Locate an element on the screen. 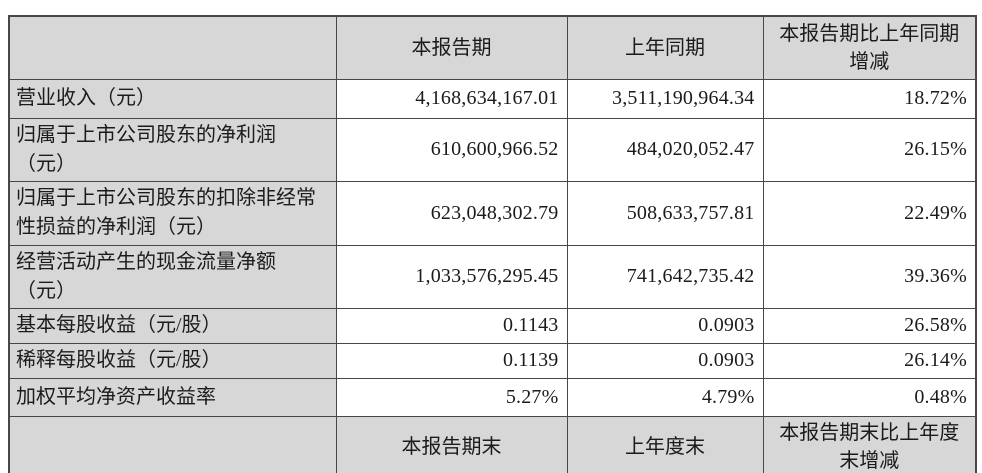 The width and height of the screenshot is (982, 473). row-prior-value: 484,020,052.47 is located at coordinates (665, 149).